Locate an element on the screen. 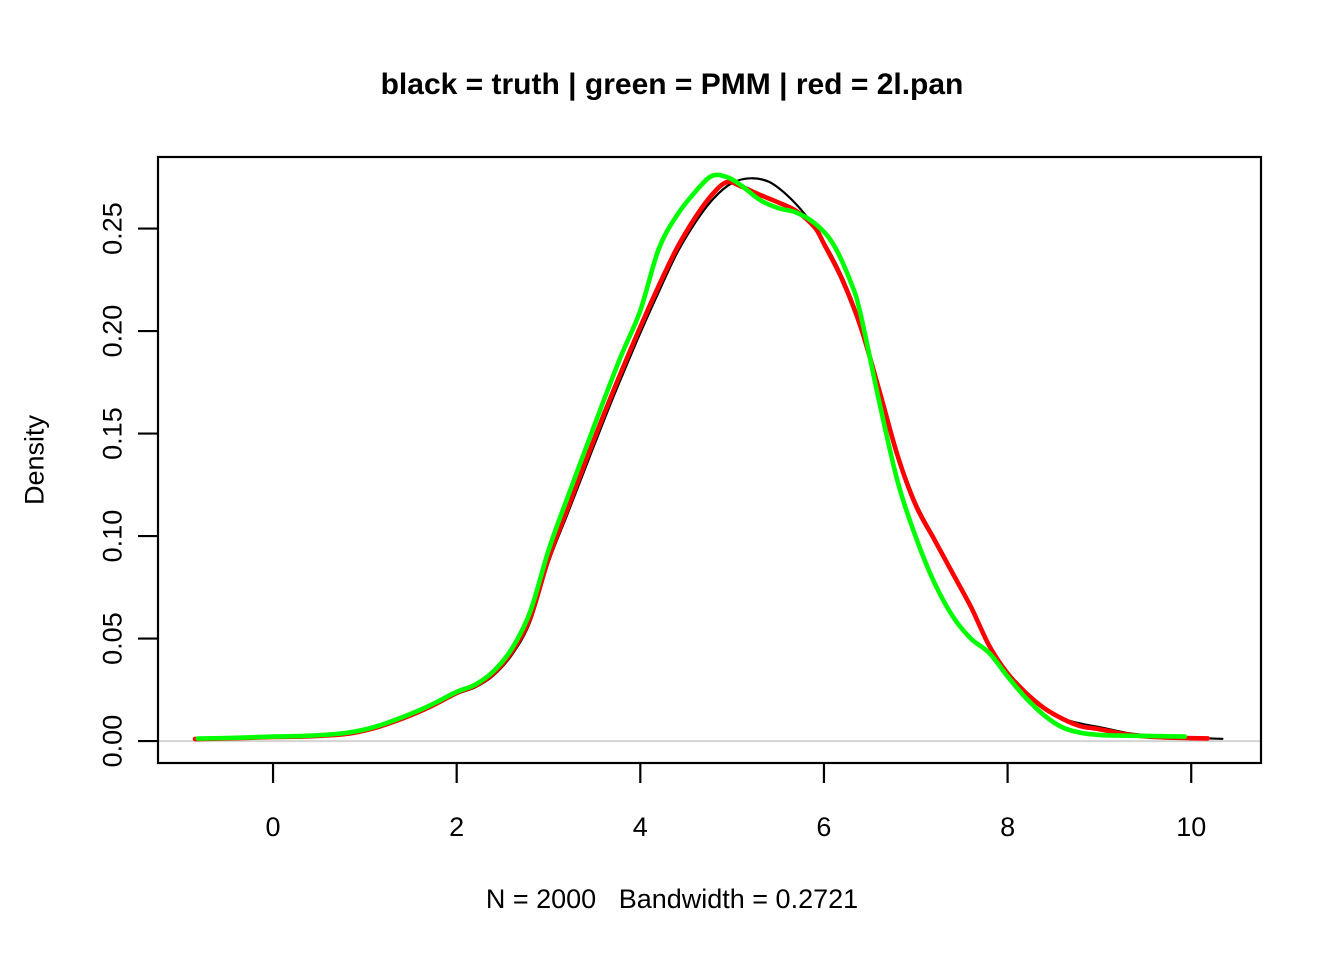 The height and width of the screenshot is (960, 1344). x-axis-tick-label: 4 is located at coordinates (640, 827).